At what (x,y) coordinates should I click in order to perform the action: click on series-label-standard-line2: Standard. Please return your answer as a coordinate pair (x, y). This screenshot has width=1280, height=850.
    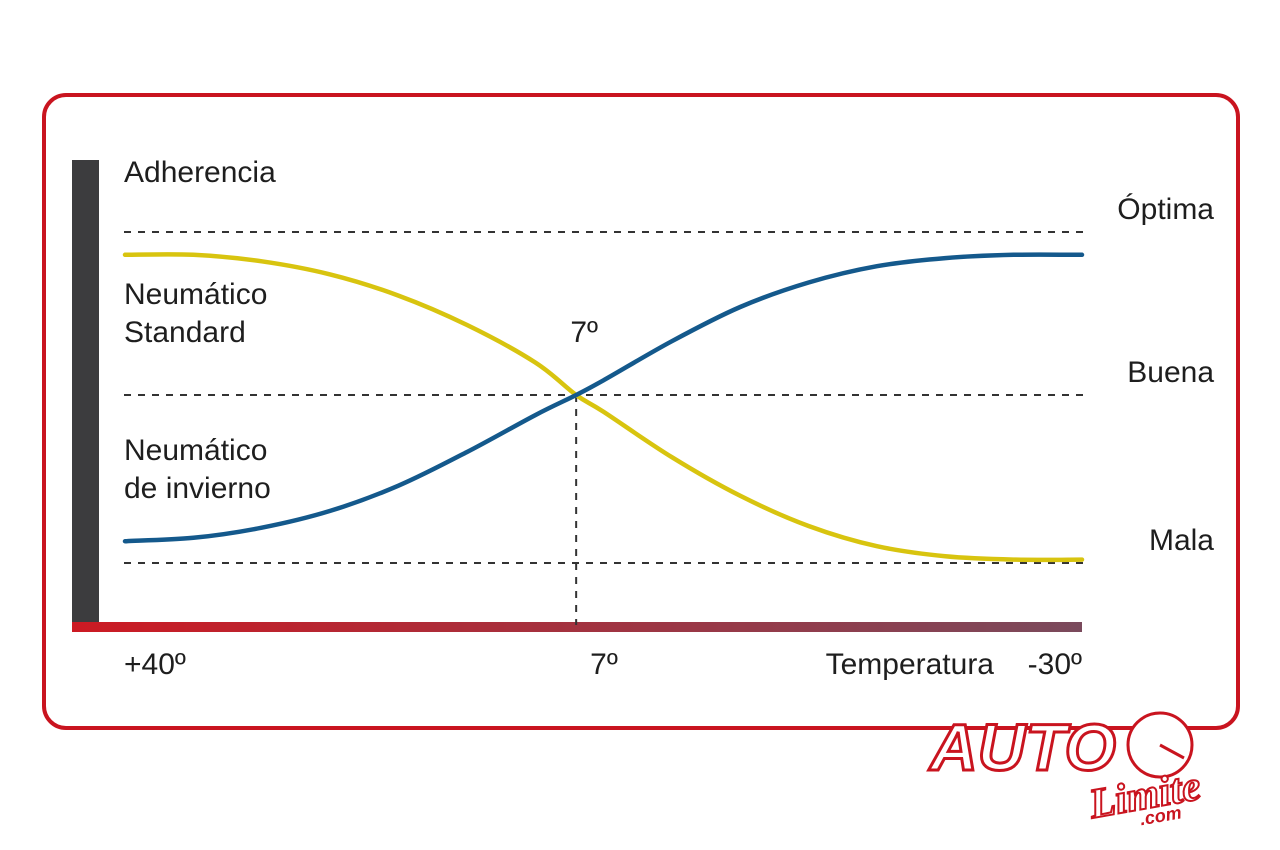
    Looking at the image, I should click on (185, 332).